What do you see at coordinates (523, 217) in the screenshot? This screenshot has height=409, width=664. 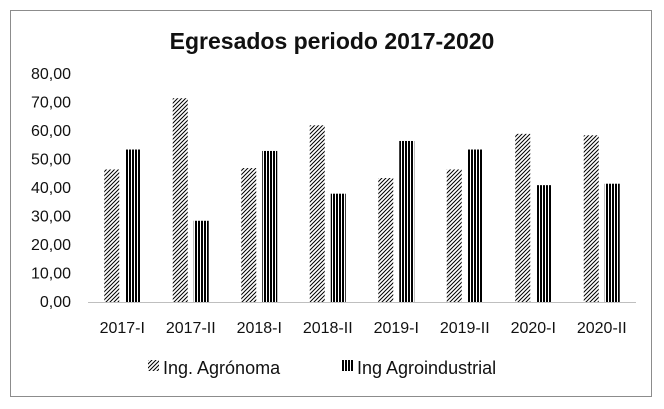 I see `bar-ing-agronoma-2020-i` at bounding box center [523, 217].